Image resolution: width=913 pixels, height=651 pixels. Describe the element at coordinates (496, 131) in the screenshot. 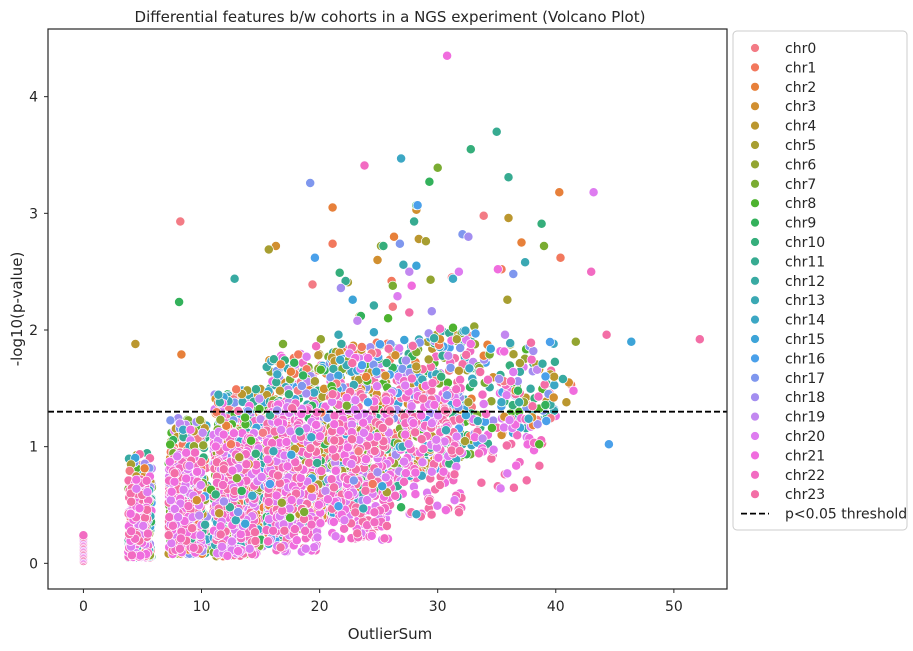

I see `data-point-chr11` at that location.